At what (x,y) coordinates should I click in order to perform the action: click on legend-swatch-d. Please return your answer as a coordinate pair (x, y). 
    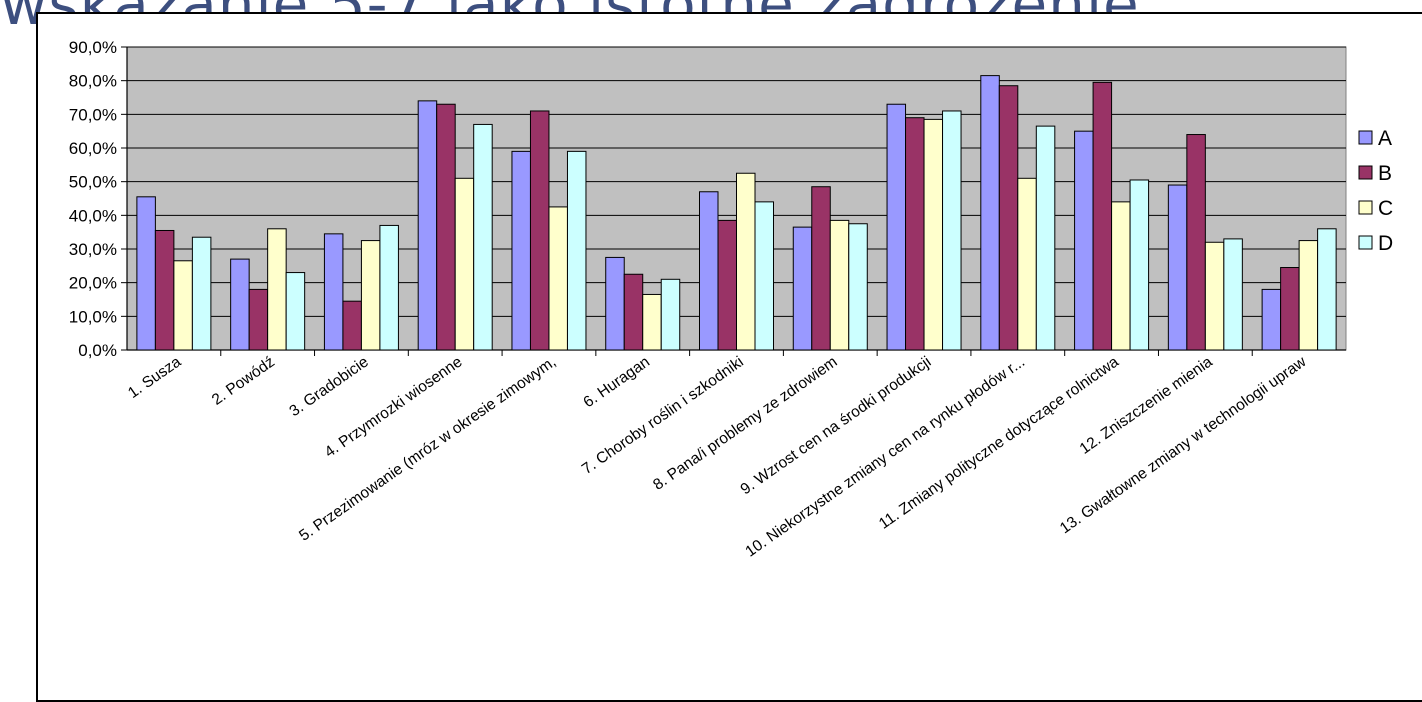
    Looking at the image, I should click on (1365, 242).